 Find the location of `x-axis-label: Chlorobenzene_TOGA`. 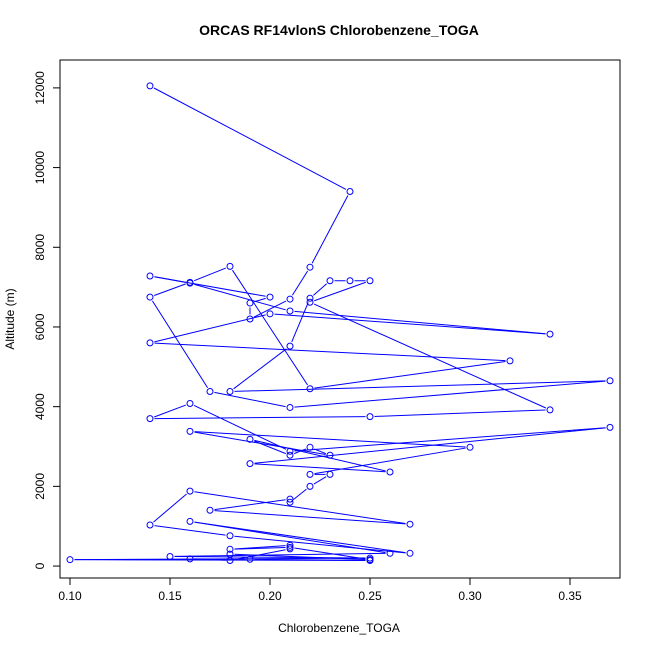

x-axis-label: Chlorobenzene_TOGA is located at coordinates (339, 628).